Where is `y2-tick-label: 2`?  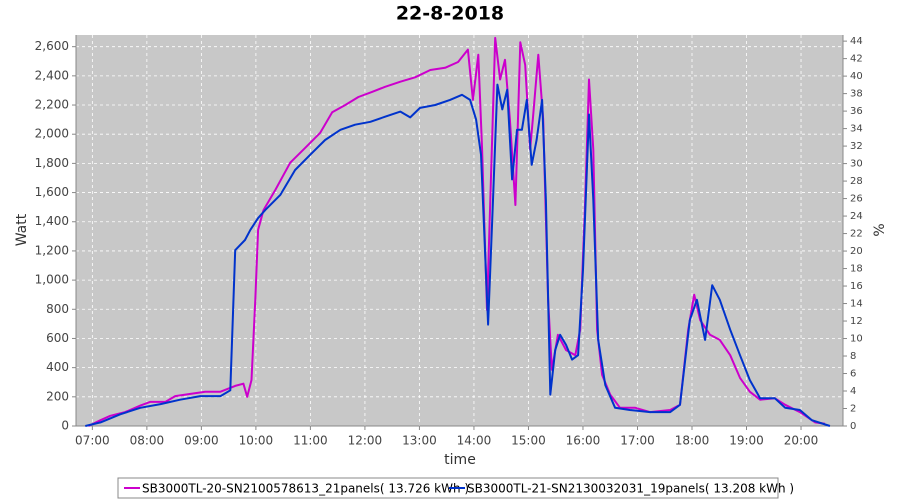 y2-tick-label: 2 is located at coordinates (853, 409).